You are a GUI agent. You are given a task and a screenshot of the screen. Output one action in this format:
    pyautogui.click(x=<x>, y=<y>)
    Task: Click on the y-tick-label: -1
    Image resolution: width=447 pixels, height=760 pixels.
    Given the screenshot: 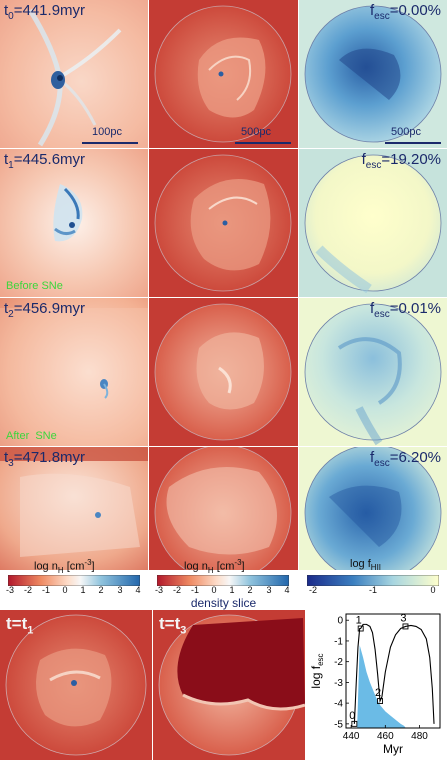 What is the action you would take?
    pyautogui.click(x=338, y=641)
    